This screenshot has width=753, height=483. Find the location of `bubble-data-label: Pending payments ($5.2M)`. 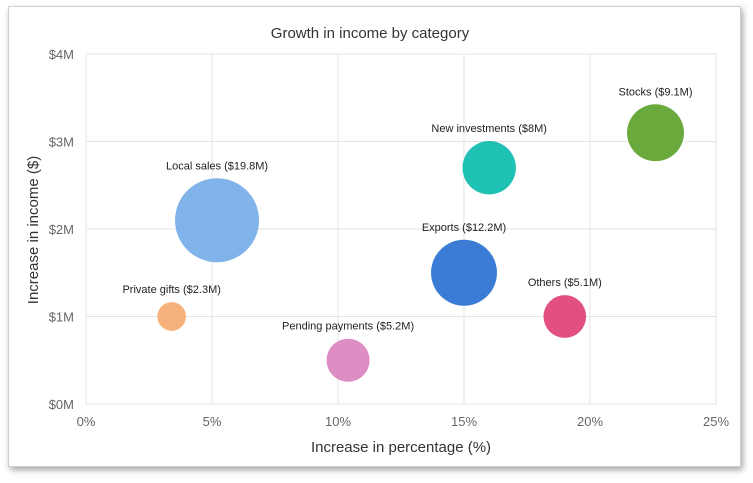

bubble-data-label: Pending payments ($5.2M) is located at coordinates (348, 327).